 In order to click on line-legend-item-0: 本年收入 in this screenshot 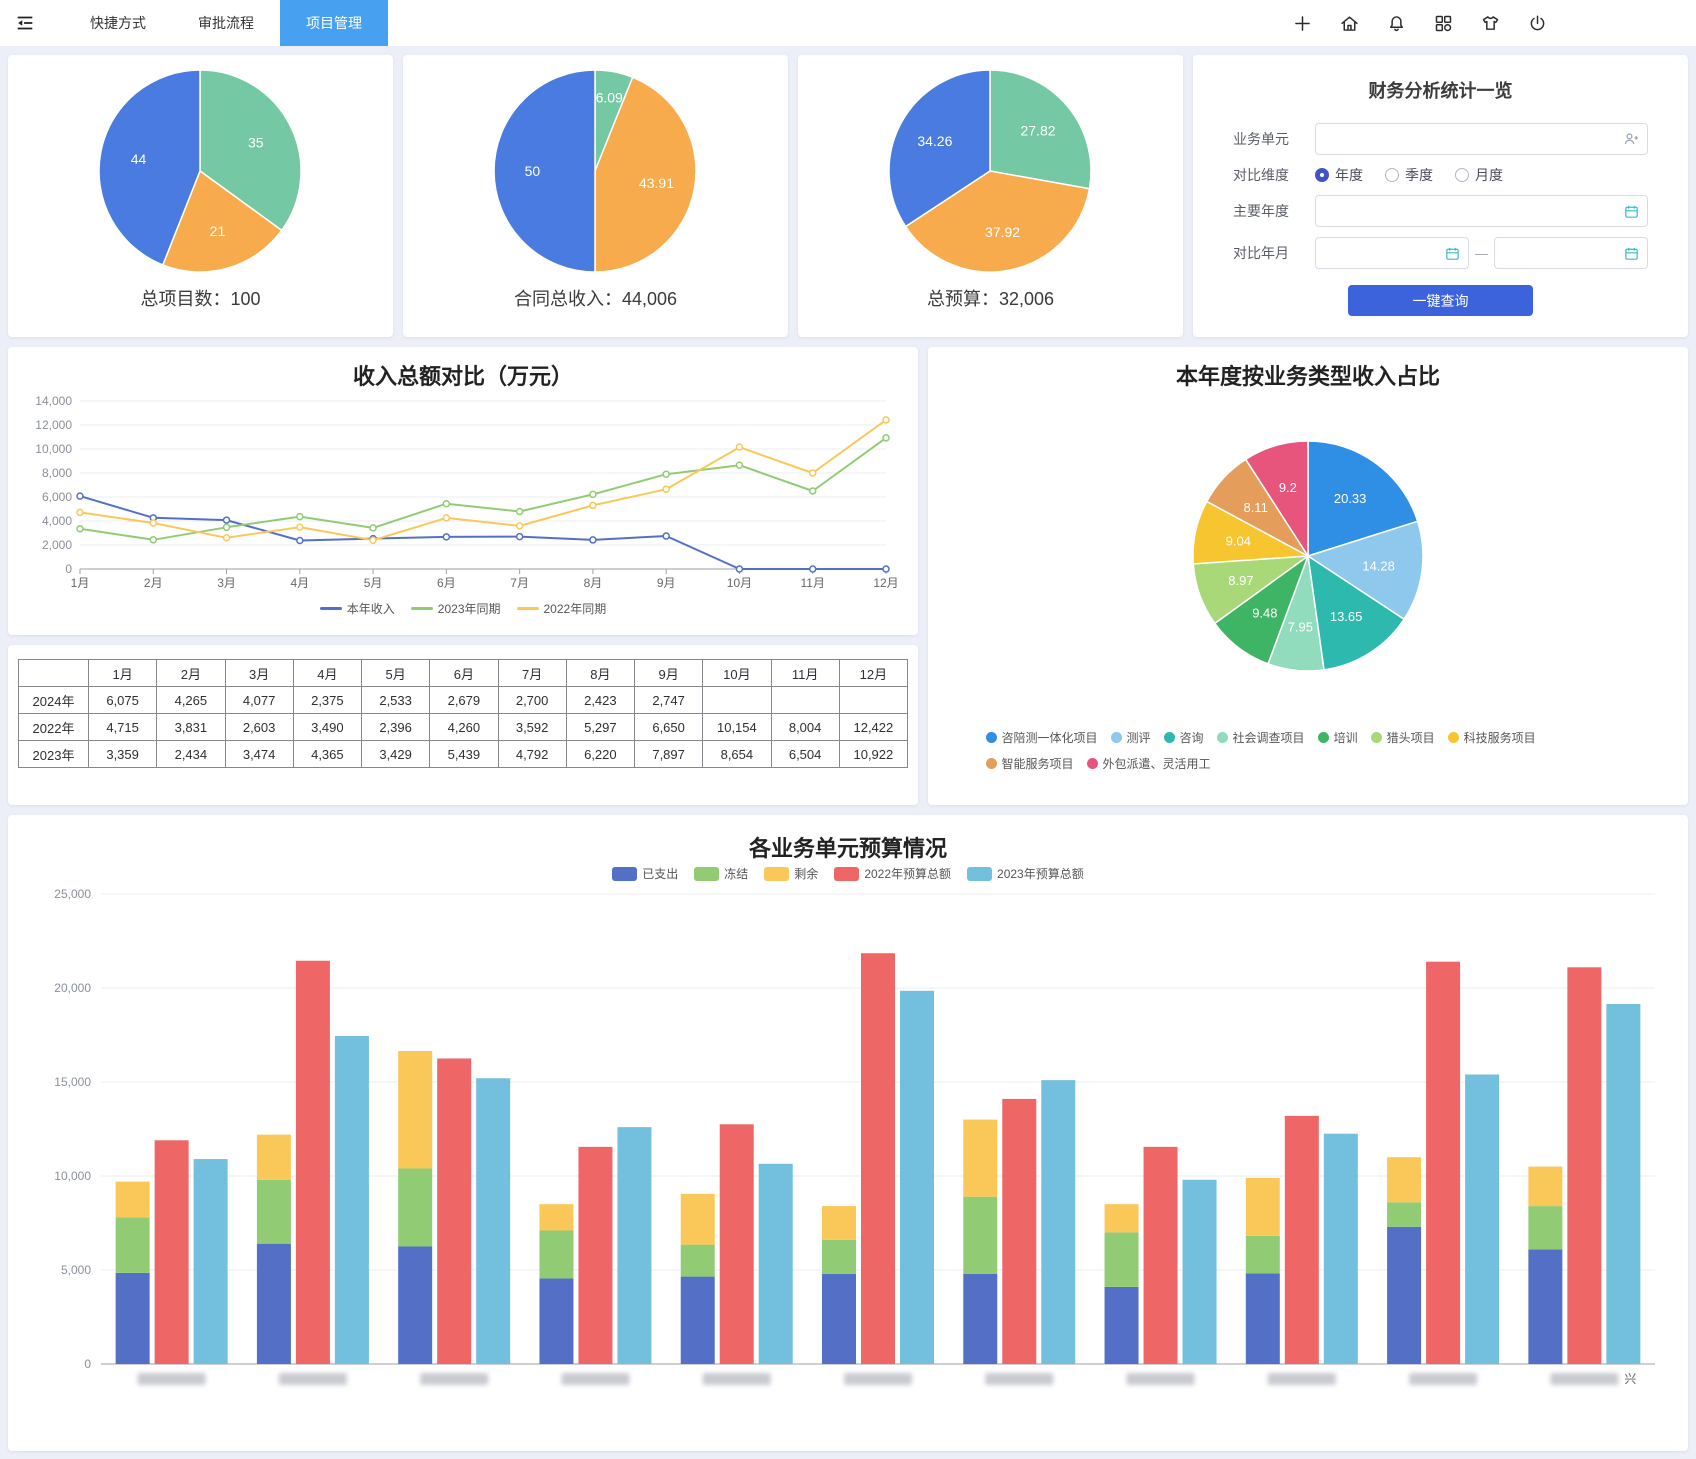, I will do `click(357, 608)`.